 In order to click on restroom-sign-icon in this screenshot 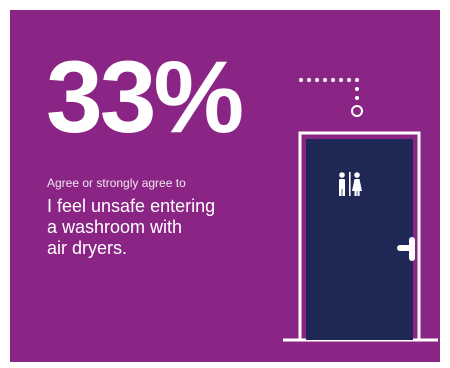, I will do `click(350, 184)`.